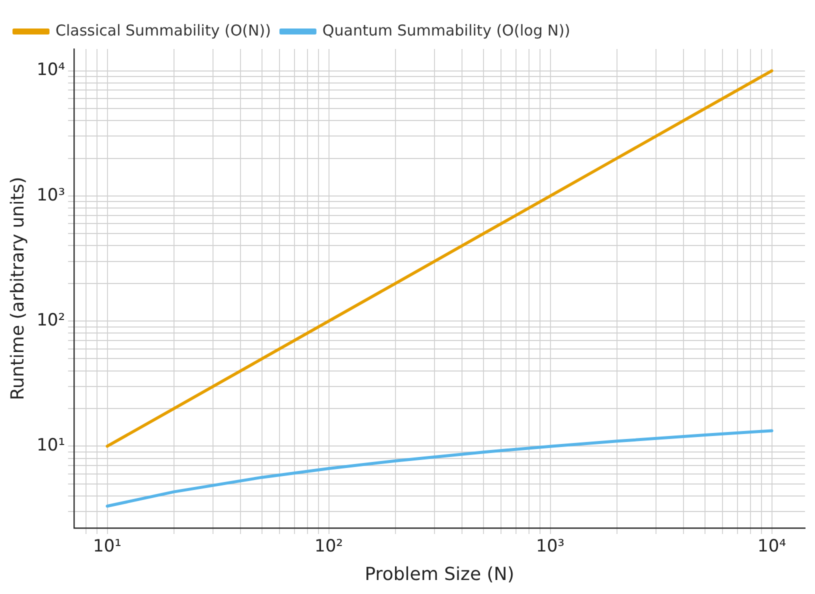 This screenshot has width=815, height=594. I want to click on x-tick-label: 10⁴, so click(772, 546).